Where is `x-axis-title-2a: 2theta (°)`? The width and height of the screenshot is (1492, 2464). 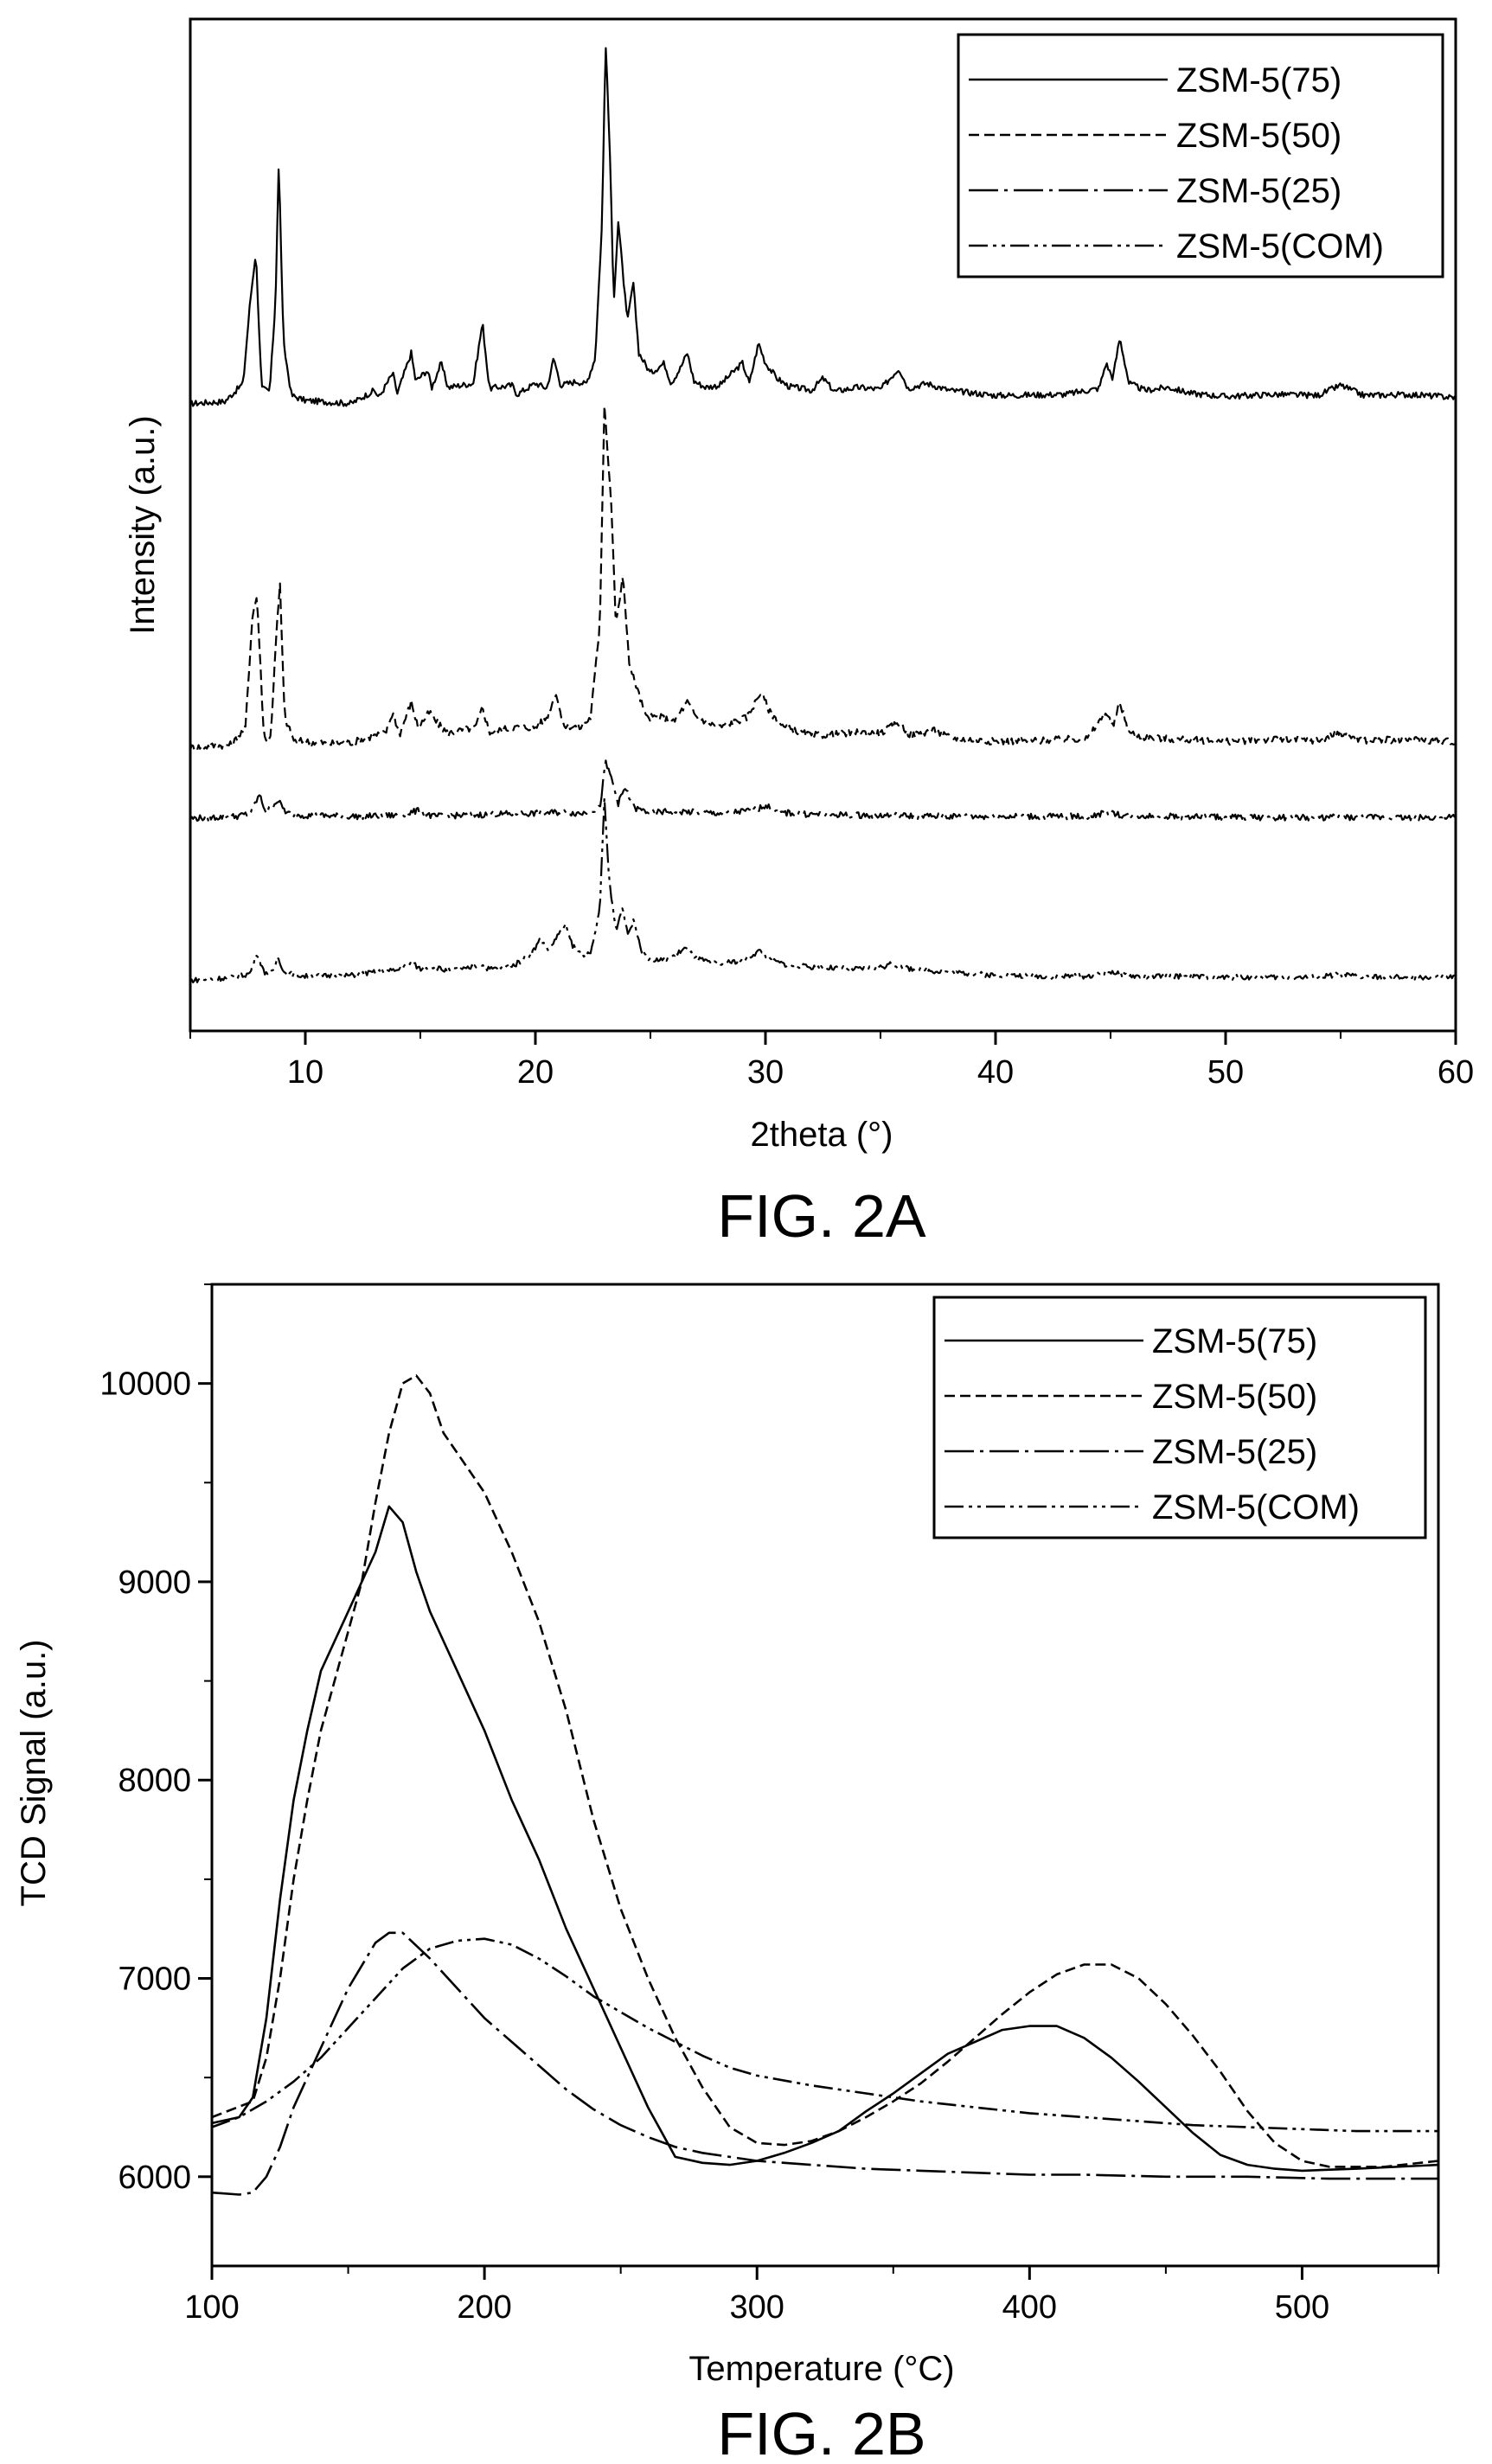
x-axis-title-2a: 2theta (°) is located at coordinates (822, 1135).